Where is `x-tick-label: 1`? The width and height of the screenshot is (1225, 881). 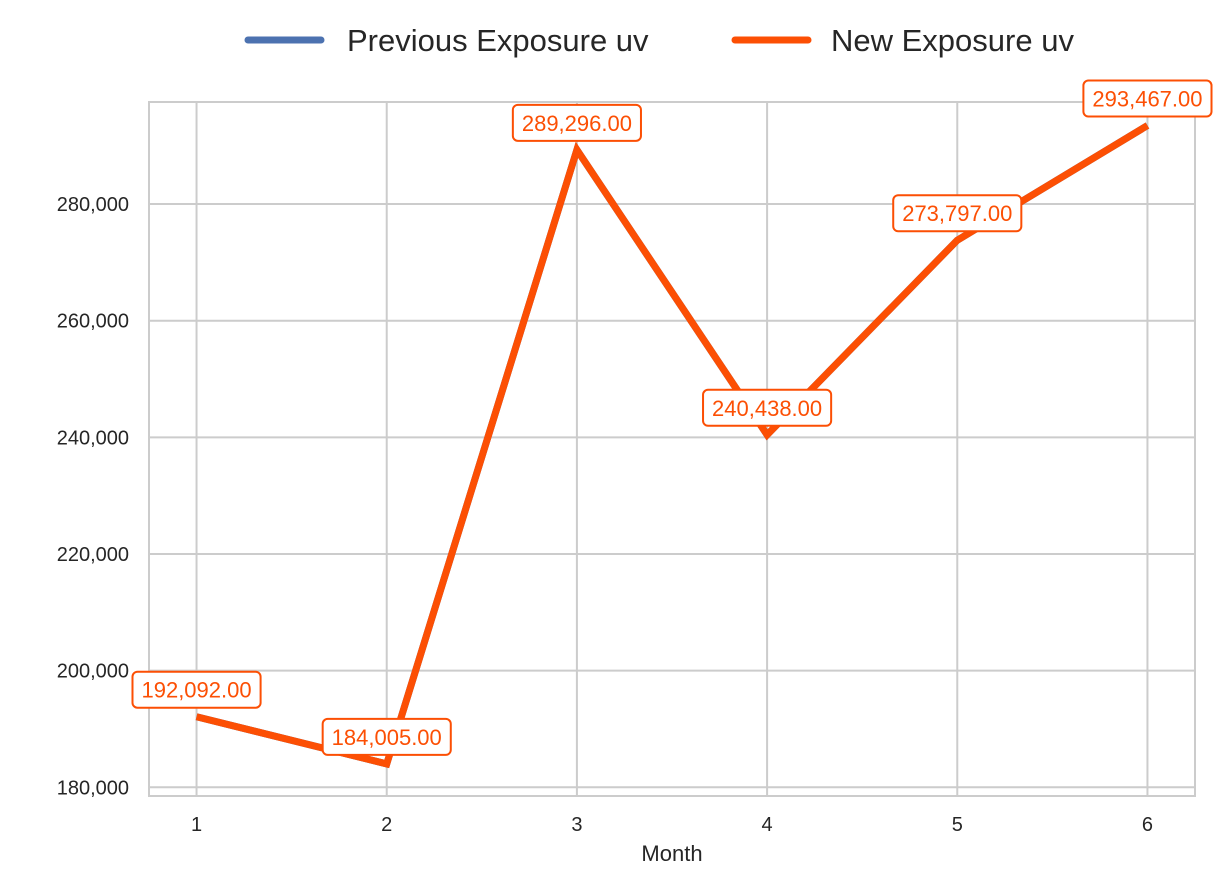
x-tick-label: 1 is located at coordinates (196, 825).